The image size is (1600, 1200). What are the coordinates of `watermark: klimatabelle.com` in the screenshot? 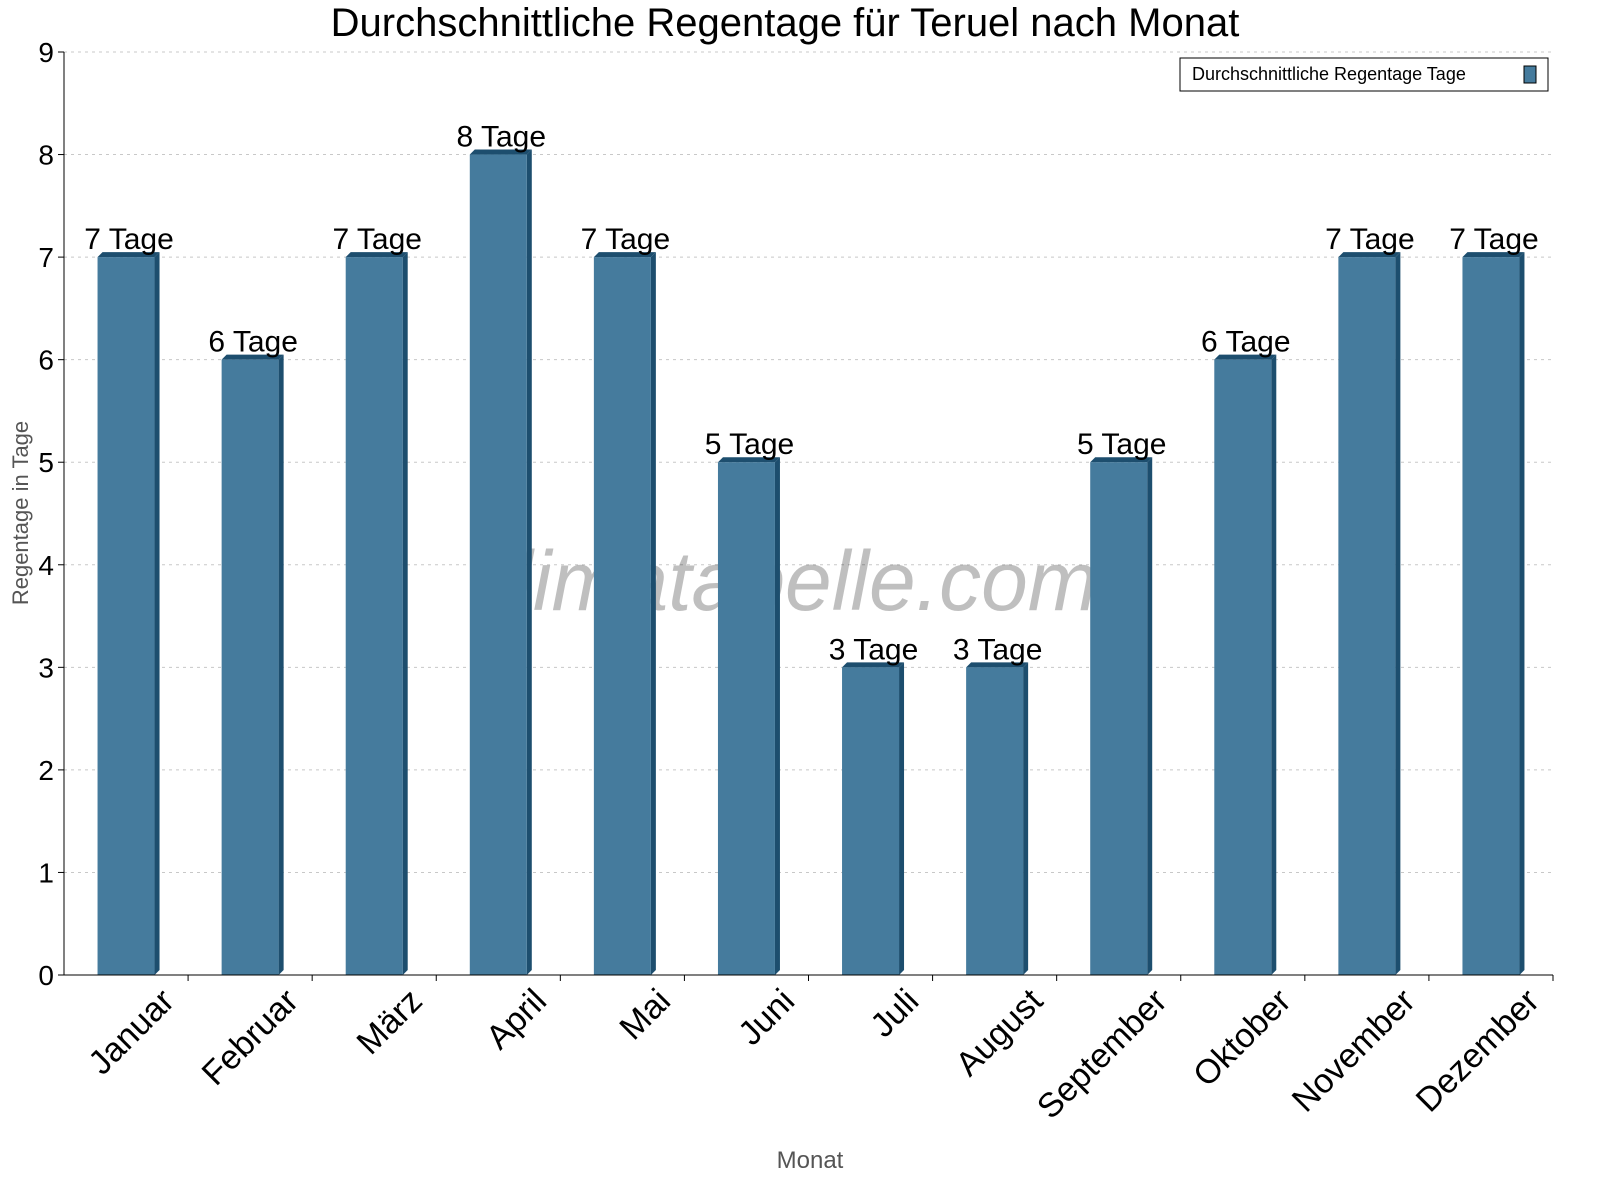 It's located at (785, 581).